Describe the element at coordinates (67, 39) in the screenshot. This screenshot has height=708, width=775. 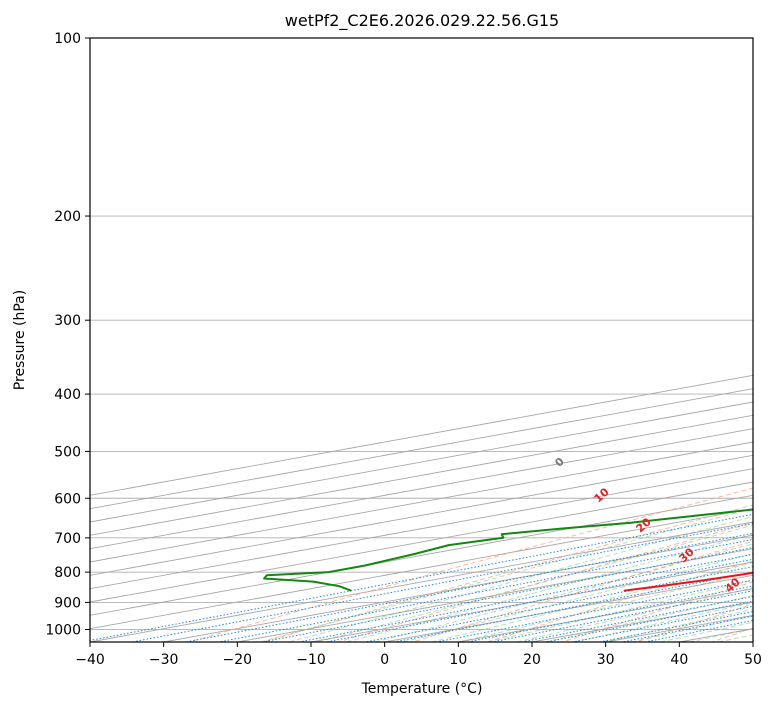
I see `y-tick-label: 100` at that location.